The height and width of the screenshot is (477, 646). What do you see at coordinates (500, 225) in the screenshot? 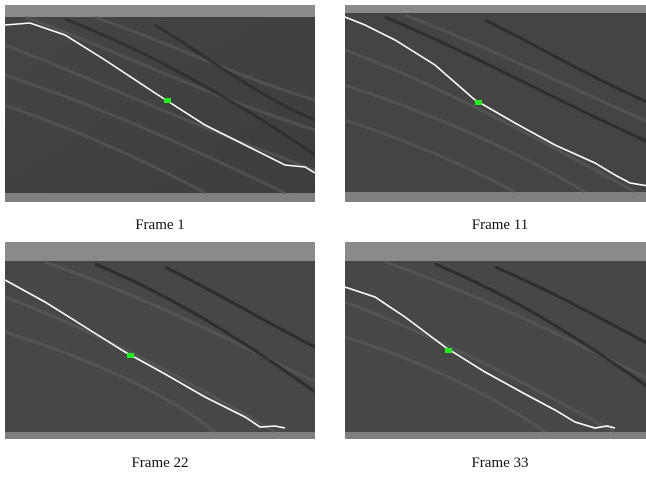
I see `frame-11-caption: Frame 11` at bounding box center [500, 225].